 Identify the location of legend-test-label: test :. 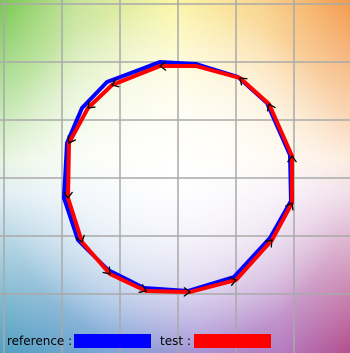
(175, 341).